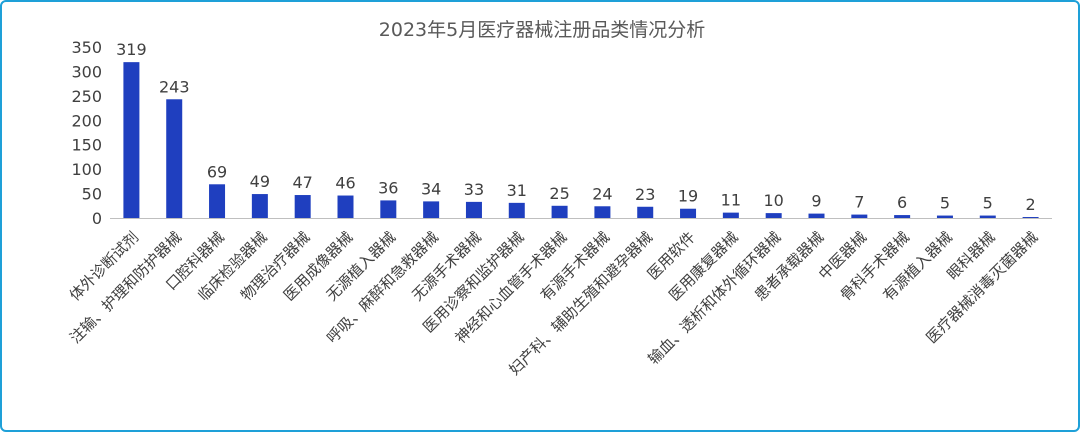  Describe the element at coordinates (260, 181) in the screenshot. I see `data-label: 49` at that location.